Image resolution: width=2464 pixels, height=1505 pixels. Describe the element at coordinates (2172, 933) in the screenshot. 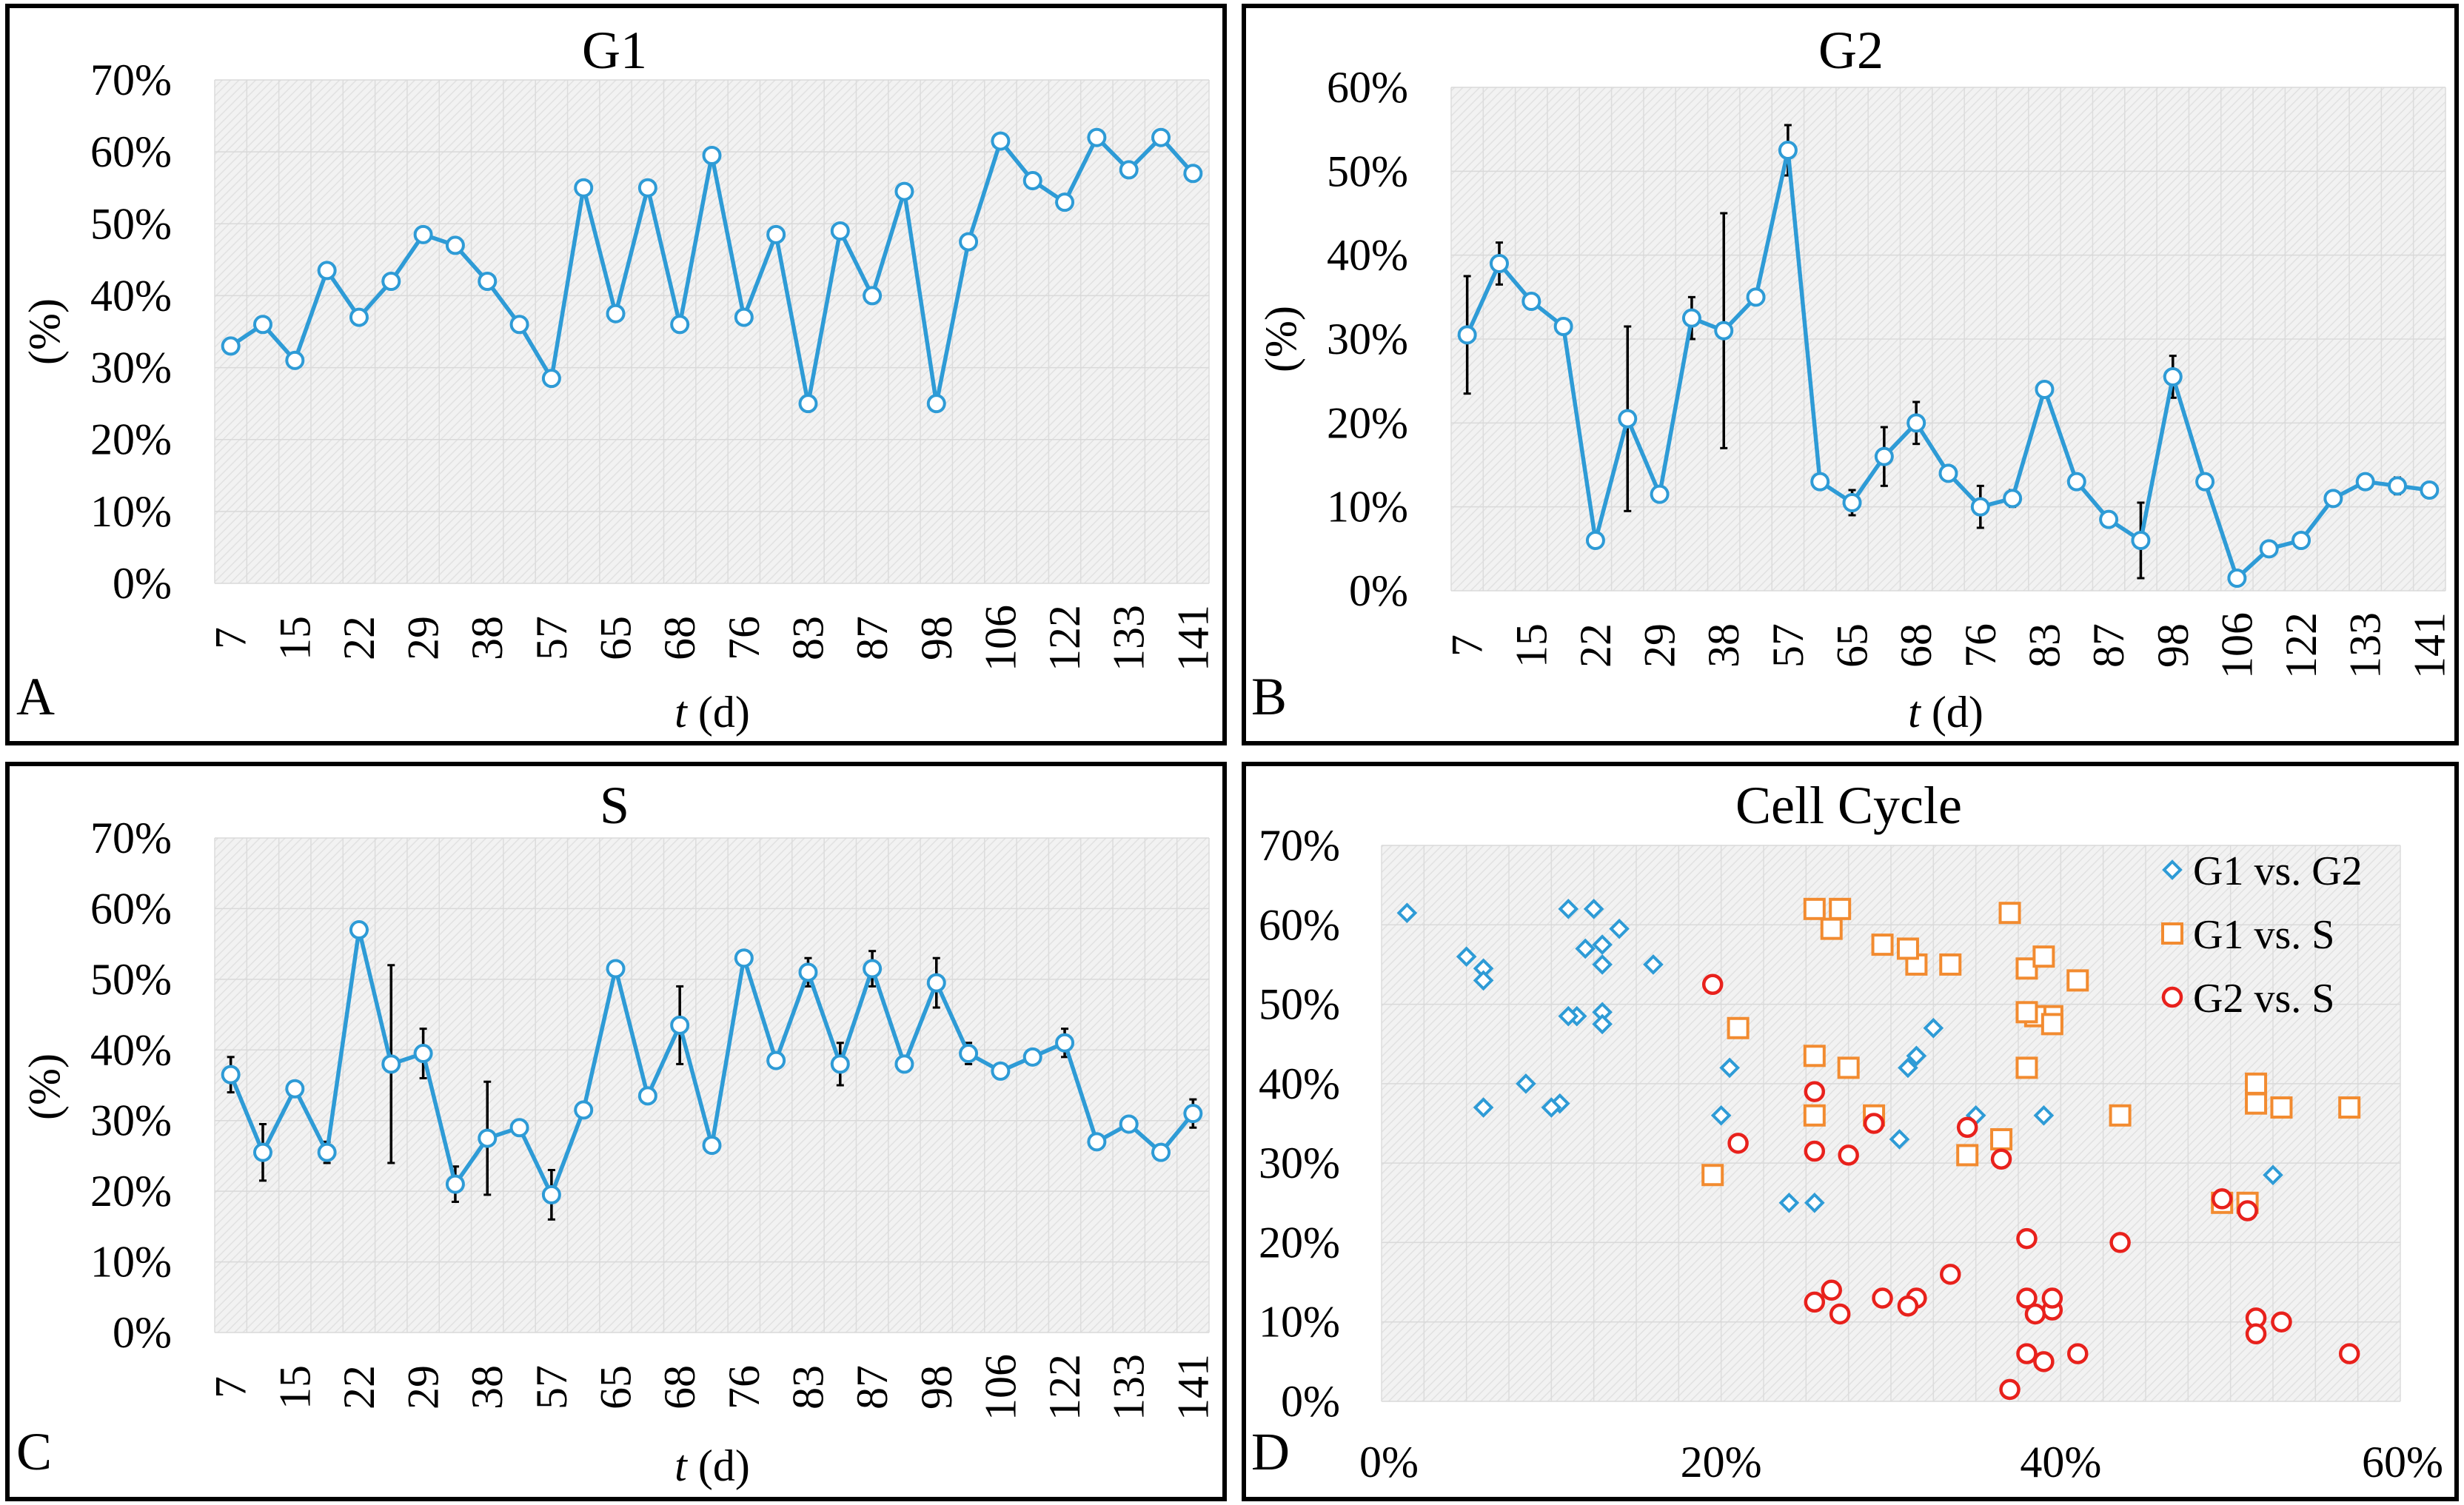

I see `panel-d-legend-square-icon` at that location.